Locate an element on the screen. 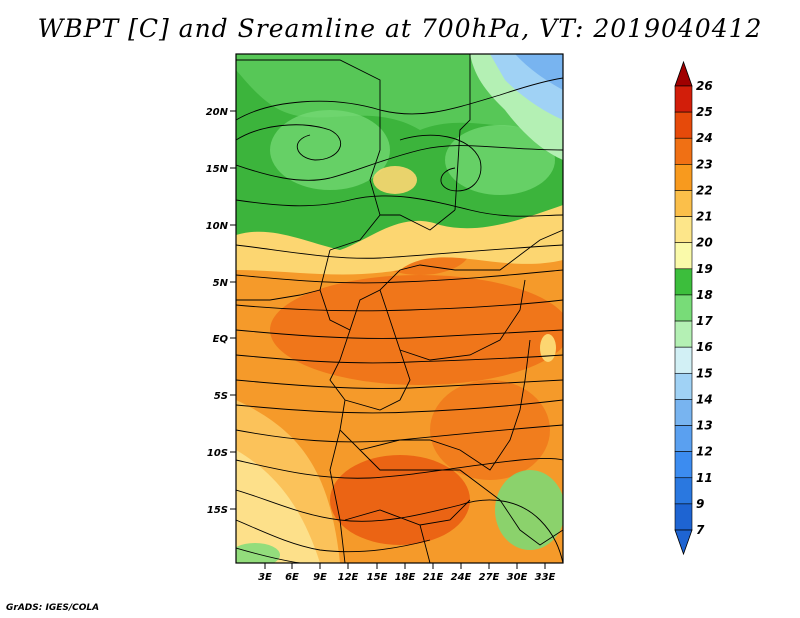 The height and width of the screenshot is (618, 800). lat-label: 10S is located at coordinates (217, 453).